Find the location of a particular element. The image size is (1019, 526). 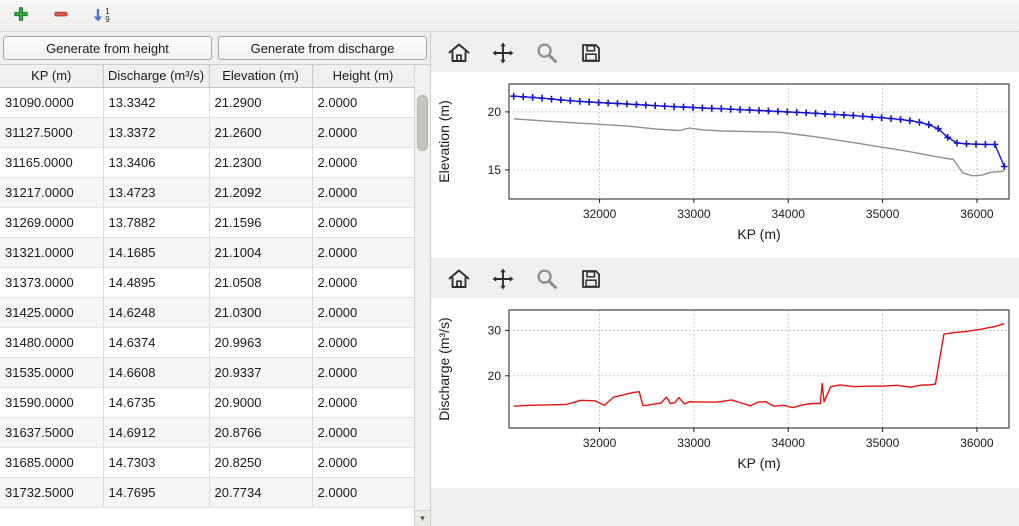

table-cell: 14.6248 is located at coordinates (156, 312).